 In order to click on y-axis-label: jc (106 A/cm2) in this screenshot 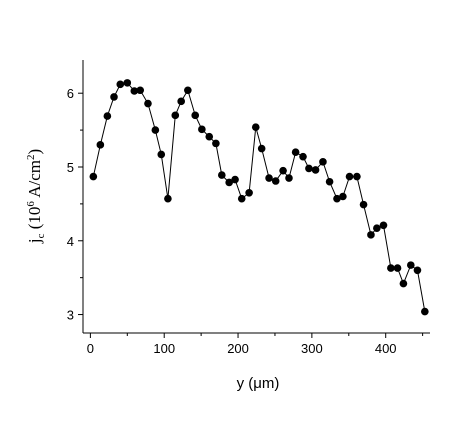, I will do `click(36, 196)`.